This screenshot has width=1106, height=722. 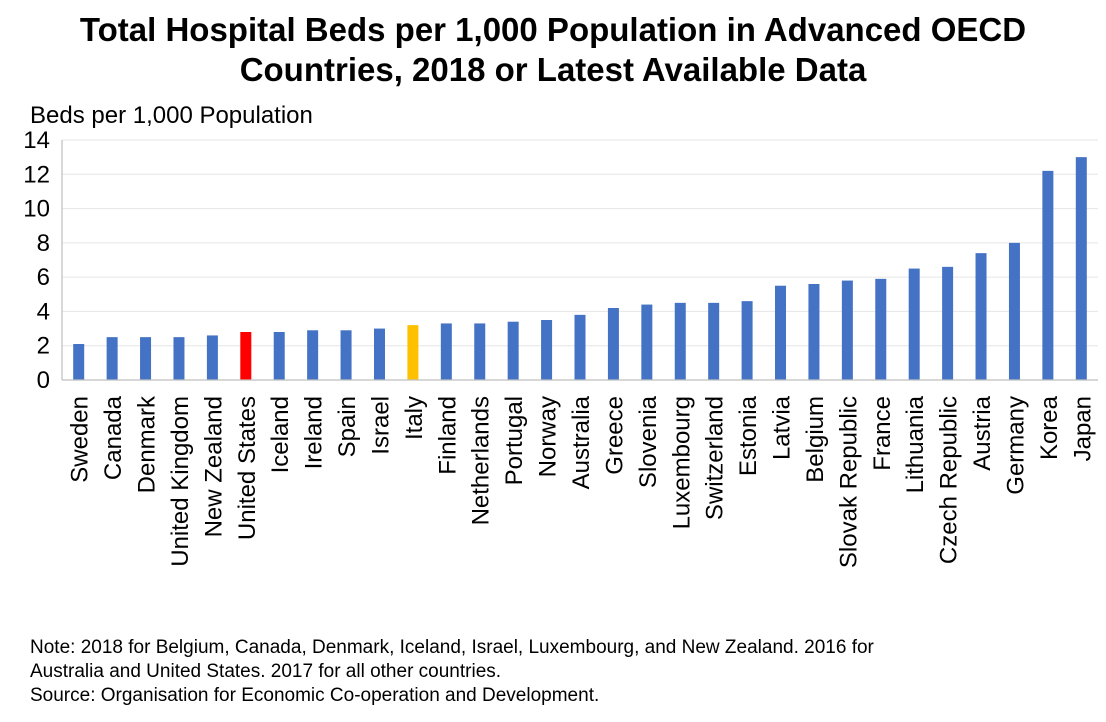 What do you see at coordinates (982, 432) in the screenshot?
I see `x-tick-label: Austria` at bounding box center [982, 432].